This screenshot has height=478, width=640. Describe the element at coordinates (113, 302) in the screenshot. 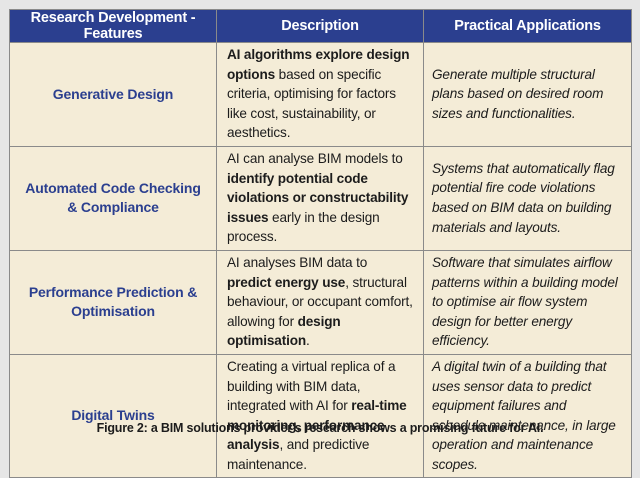

I see `feature-cell: Performance Prediction & Optimisation` at that location.